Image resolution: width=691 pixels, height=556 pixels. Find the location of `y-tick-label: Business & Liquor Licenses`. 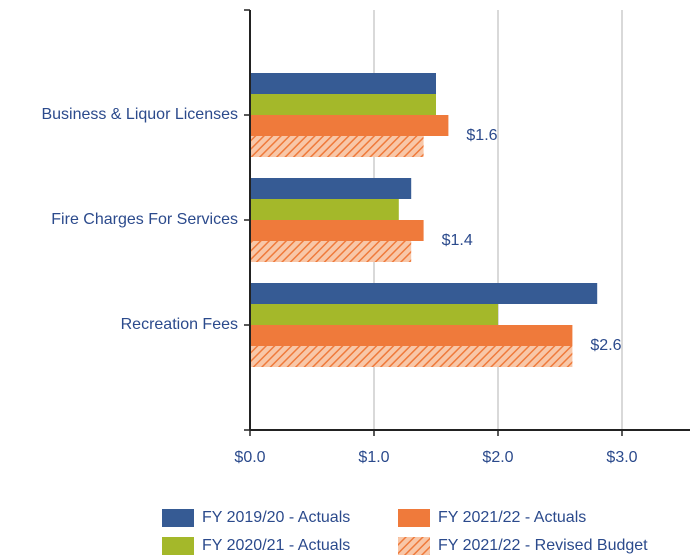

y-tick-label: Business & Liquor Licenses is located at coordinates (139, 114).